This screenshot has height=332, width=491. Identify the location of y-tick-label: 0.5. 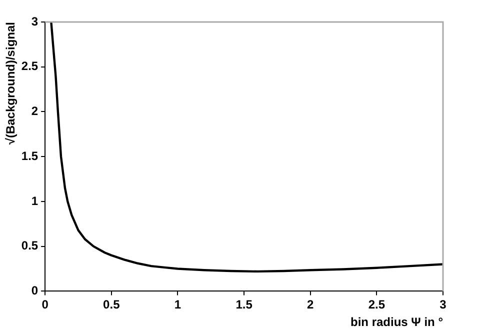
(29, 245).